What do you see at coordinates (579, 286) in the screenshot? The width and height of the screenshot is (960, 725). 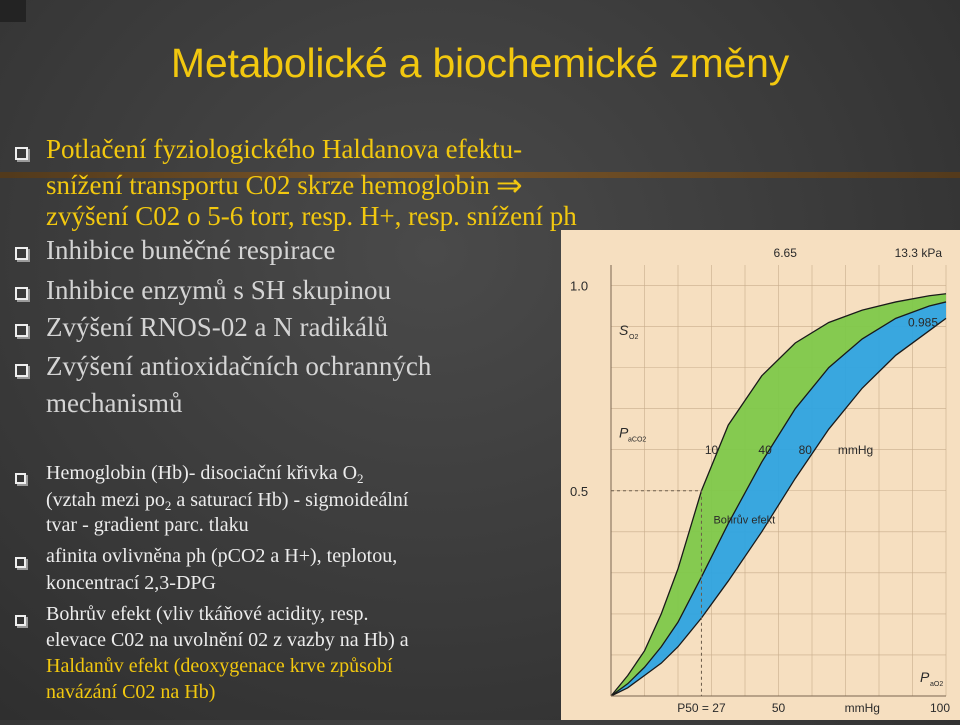 I see `y-tick-label: 1.0` at bounding box center [579, 286].